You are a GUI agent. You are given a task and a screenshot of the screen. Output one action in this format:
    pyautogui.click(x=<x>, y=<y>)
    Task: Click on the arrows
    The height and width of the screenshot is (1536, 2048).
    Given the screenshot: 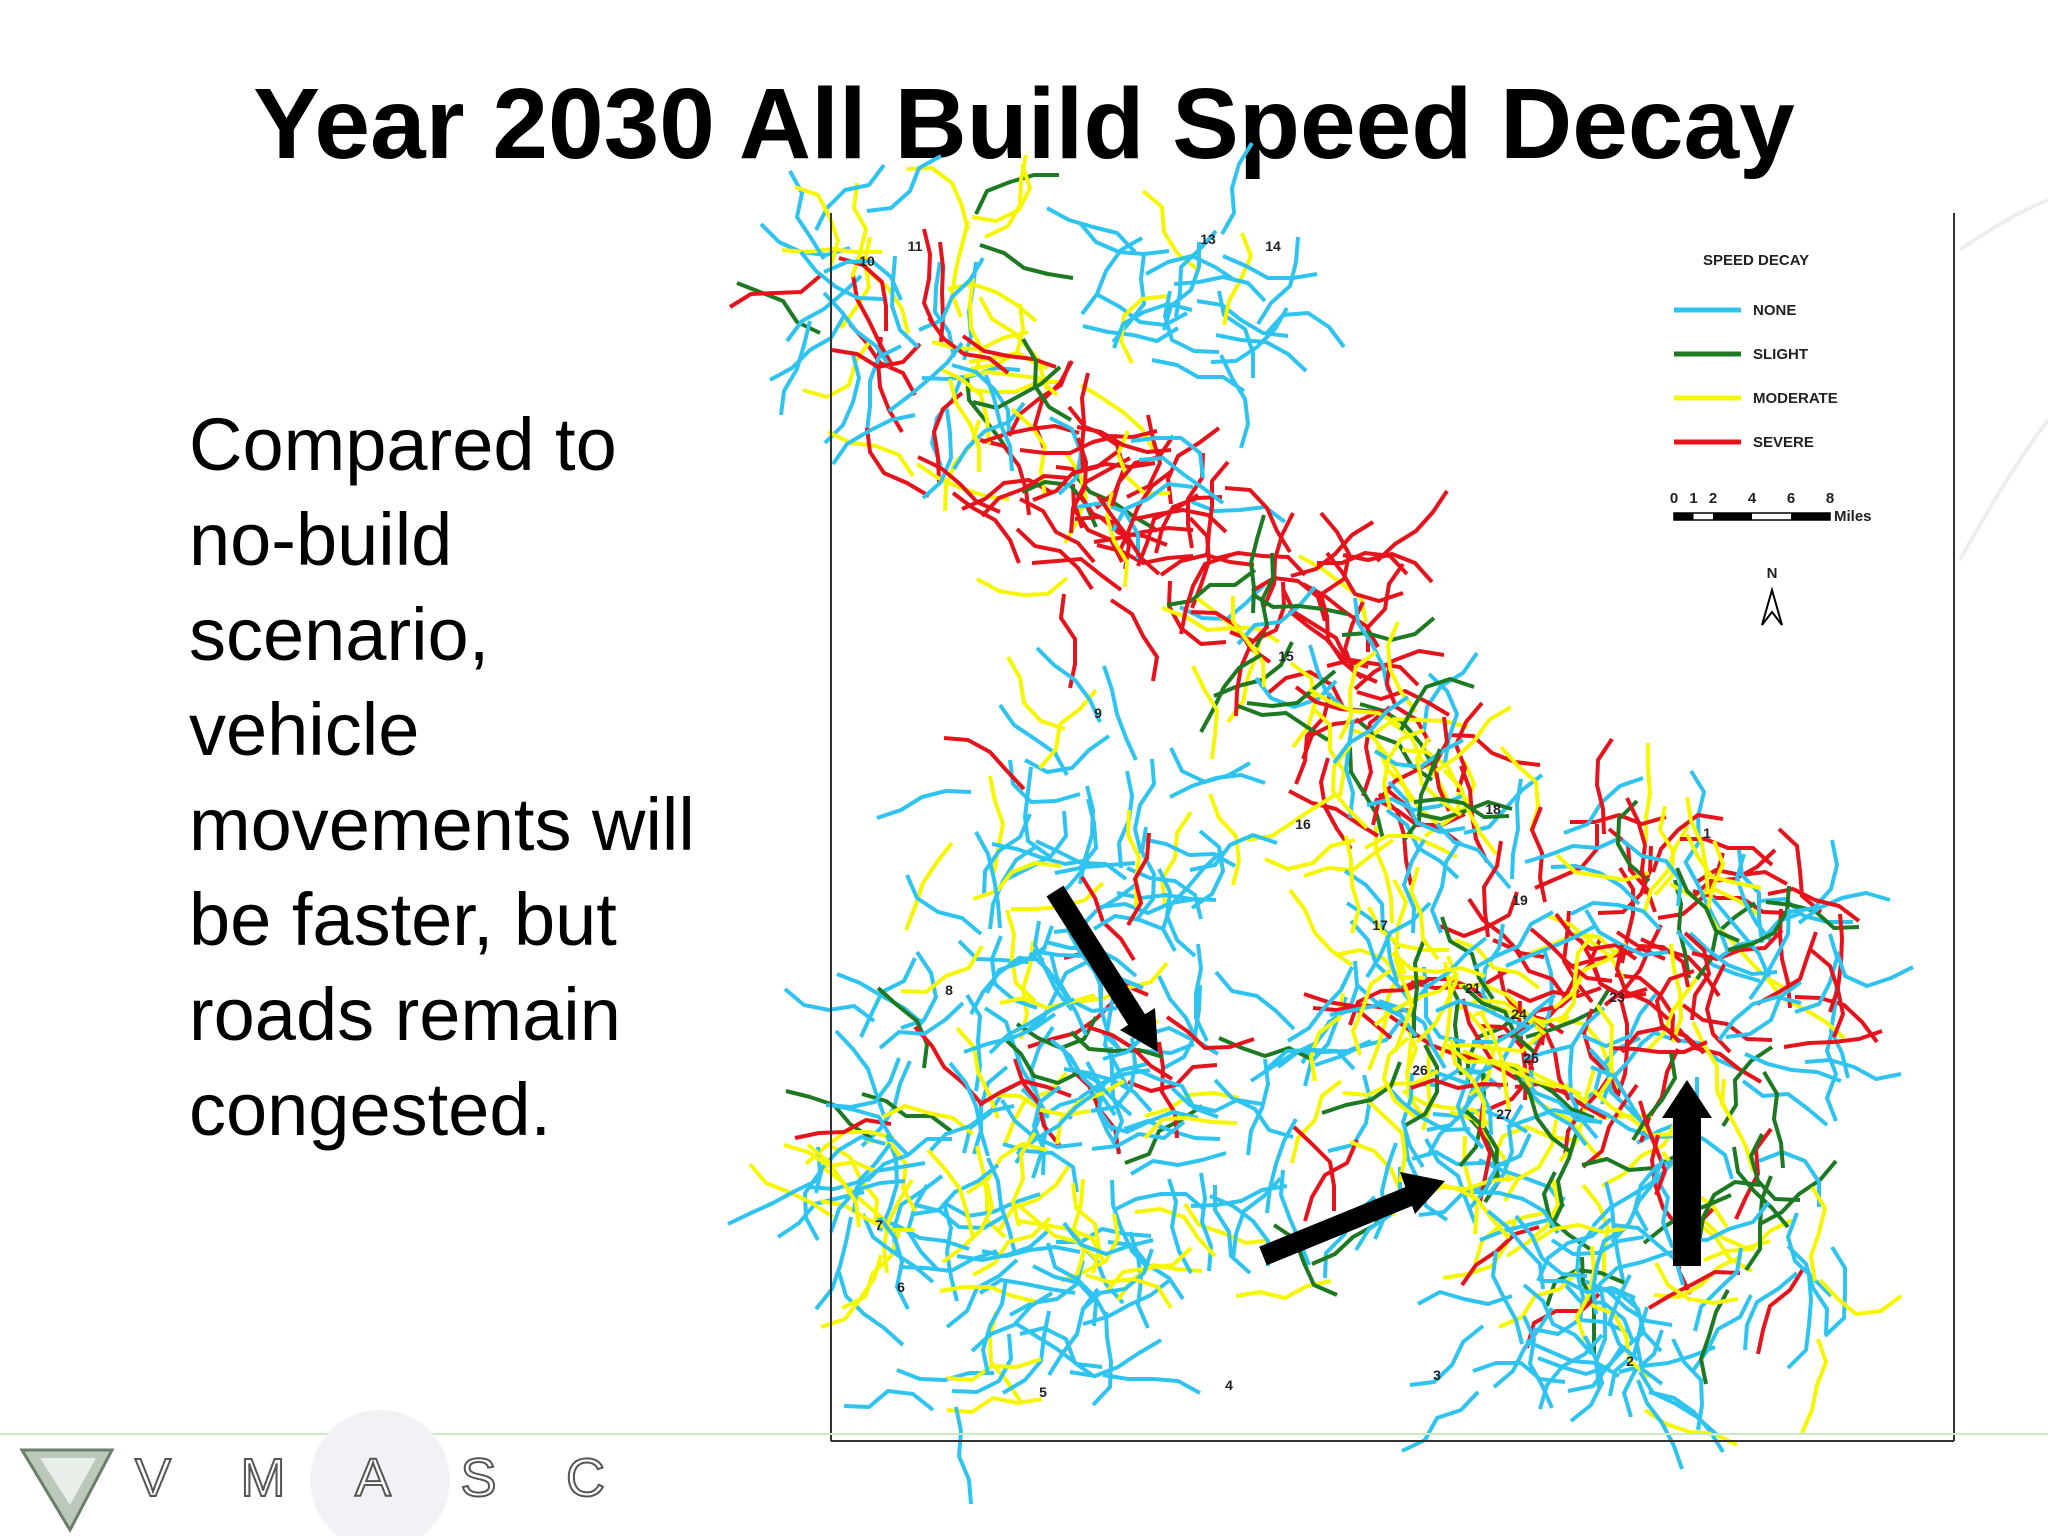 What is the action you would take?
    pyautogui.click(x=1379, y=1075)
    